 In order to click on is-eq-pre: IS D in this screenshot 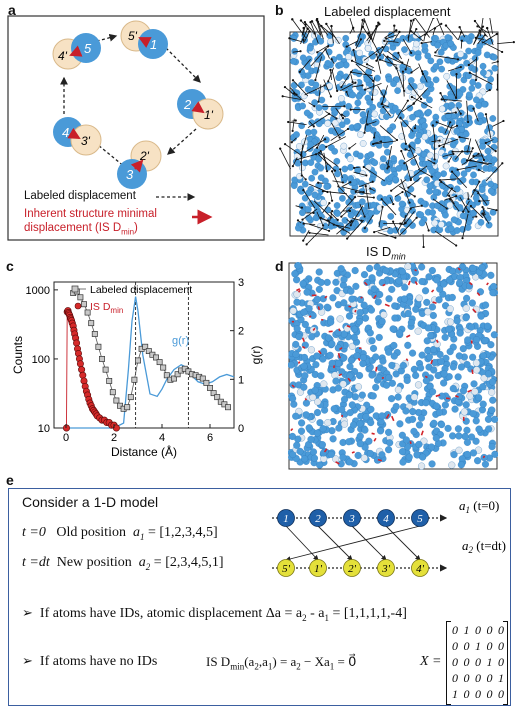, I will do `click(218, 661)`.